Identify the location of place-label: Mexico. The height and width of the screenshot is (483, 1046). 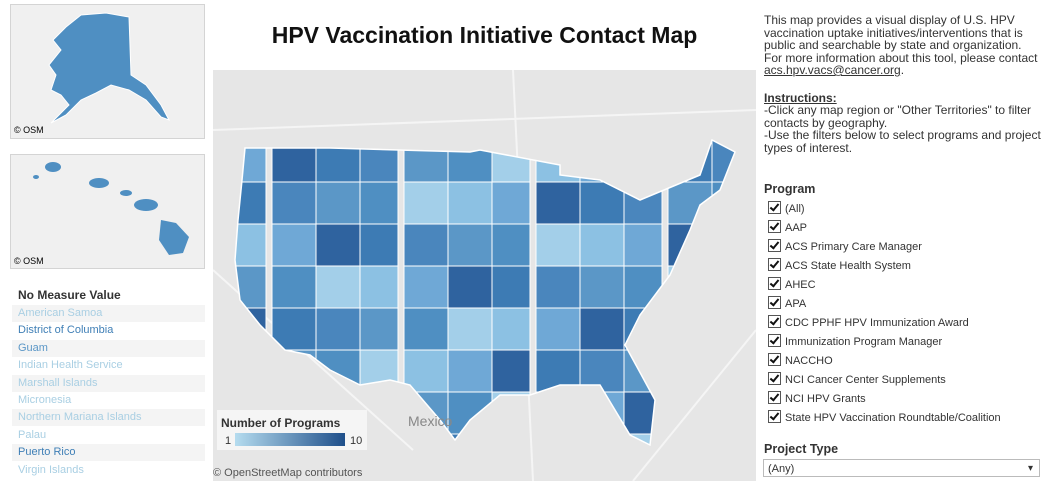
(430, 421).